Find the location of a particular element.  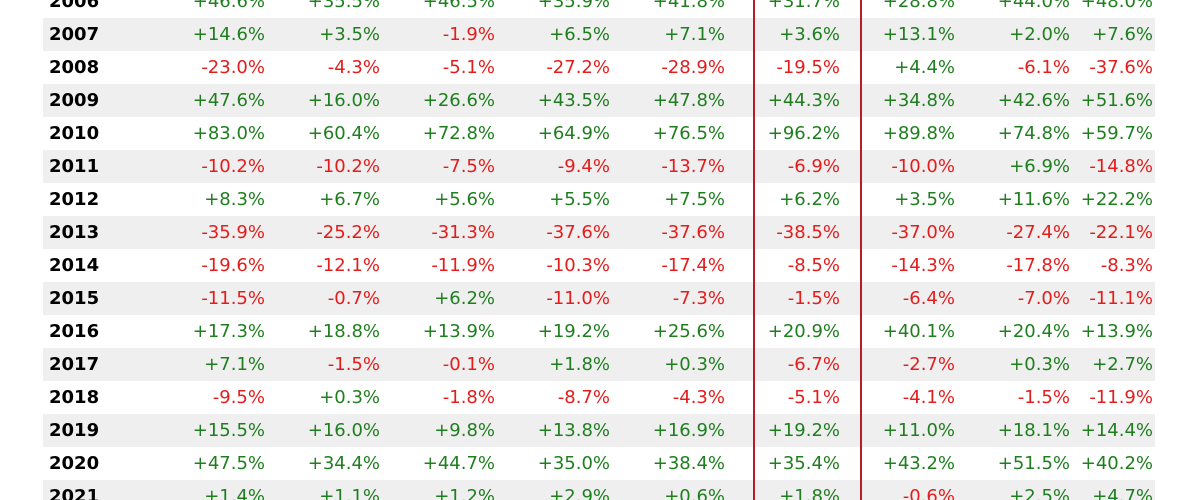

return-cell: +51.6% is located at coordinates (1113, 100).